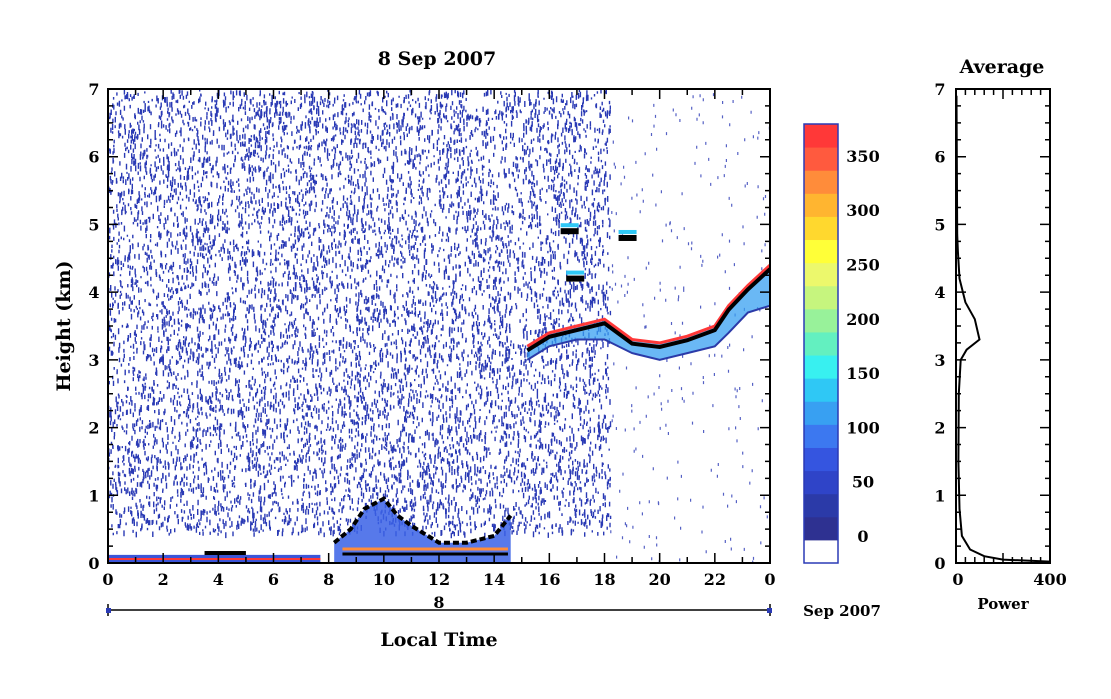 The width and height of the screenshot is (1111, 699). What do you see at coordinates (439, 579) in the screenshot?
I see `x-tick-label: 12` at bounding box center [439, 579].